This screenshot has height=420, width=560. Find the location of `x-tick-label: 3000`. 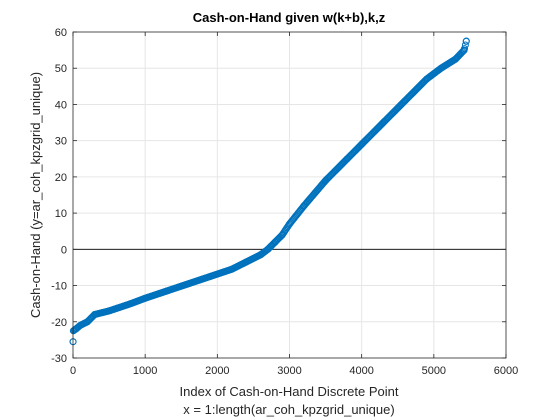

x-tick-label: 3000 is located at coordinates (289, 371).